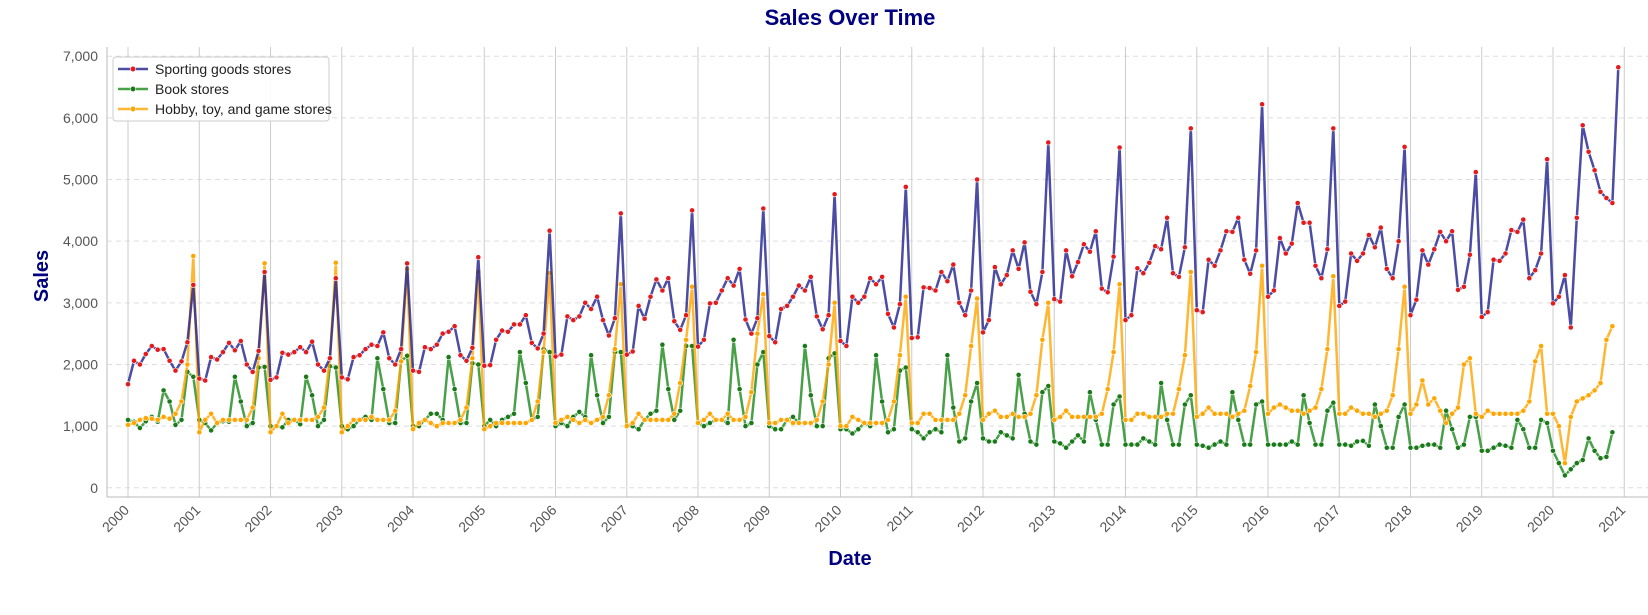 The width and height of the screenshot is (1648, 615). I want to click on legend-label: Sporting goods stores, so click(223, 69).